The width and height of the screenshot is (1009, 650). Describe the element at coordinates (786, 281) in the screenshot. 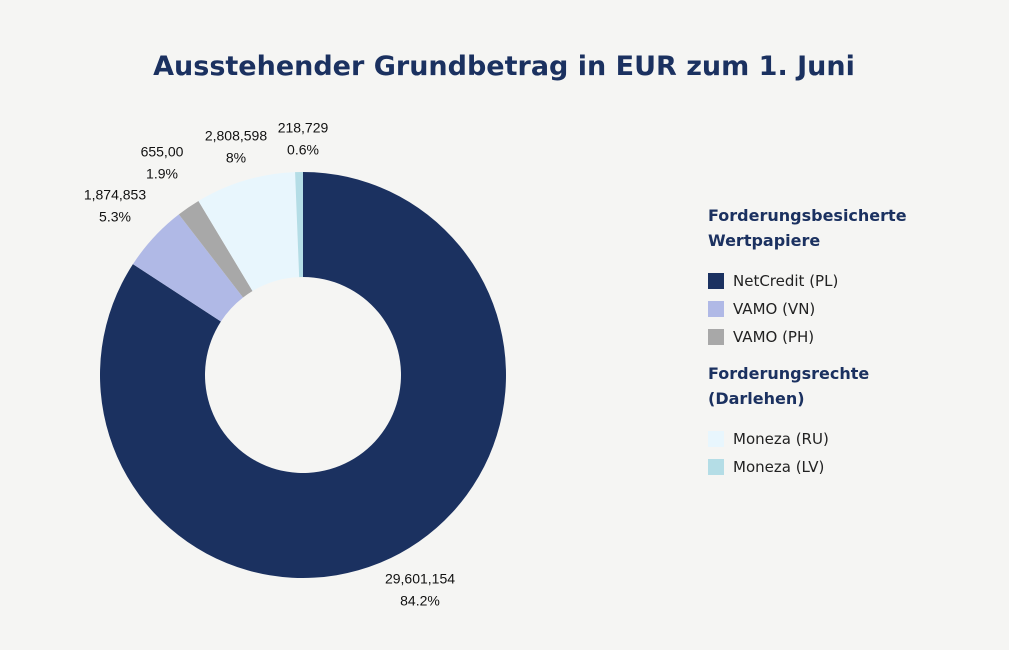

I see `legend-label: NetCredit (PL)` at that location.